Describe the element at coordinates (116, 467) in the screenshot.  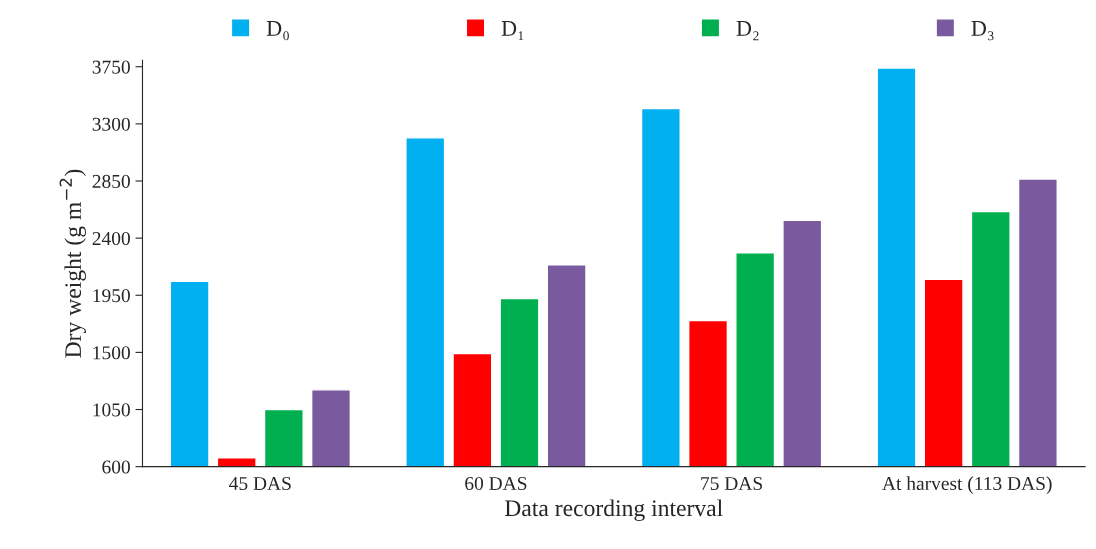
I see `y-tick-label: 600` at that location.